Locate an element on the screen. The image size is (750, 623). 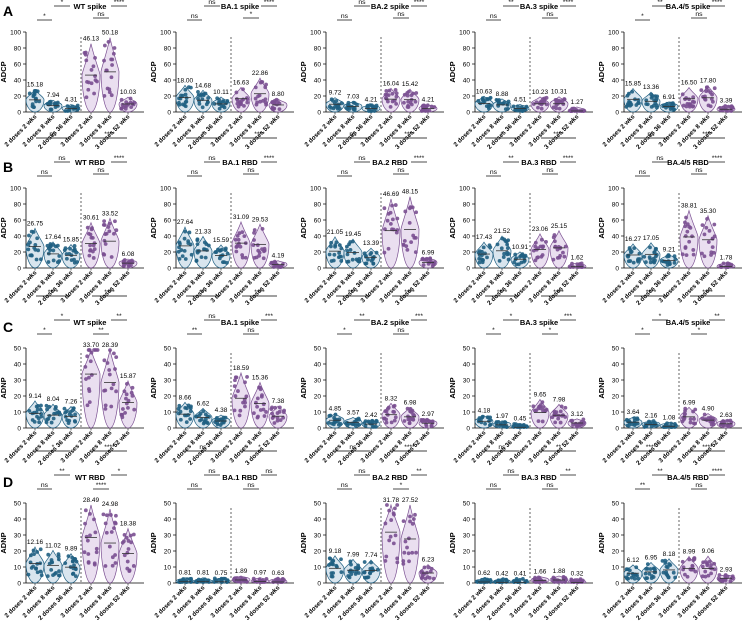
mean-label: 4.21 is located at coordinates (428, 100).